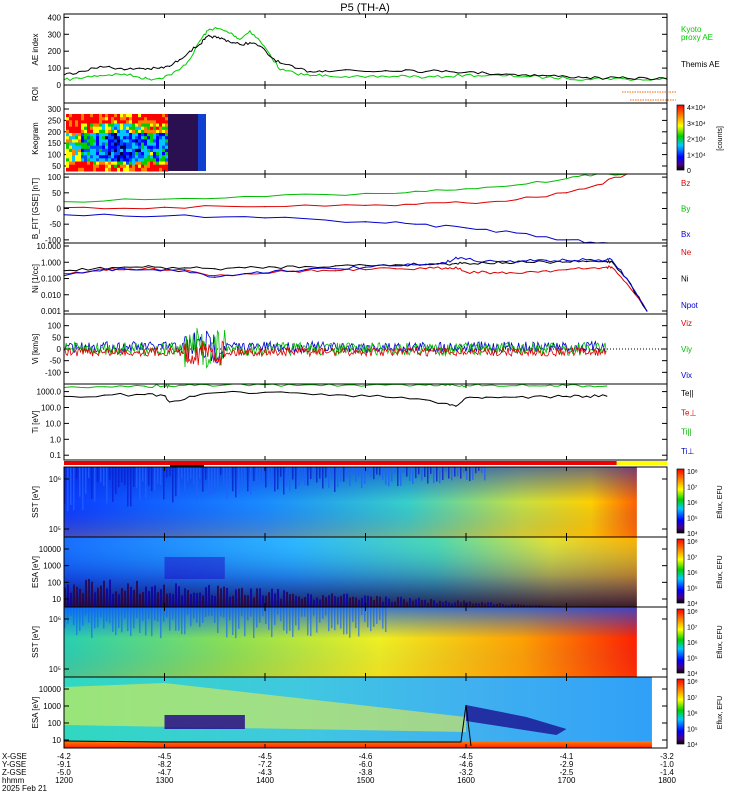 This screenshot has width=750, height=800. Describe the element at coordinates (697, 37) in the screenshot. I see `ae-legend-1: proxy AE` at that location.